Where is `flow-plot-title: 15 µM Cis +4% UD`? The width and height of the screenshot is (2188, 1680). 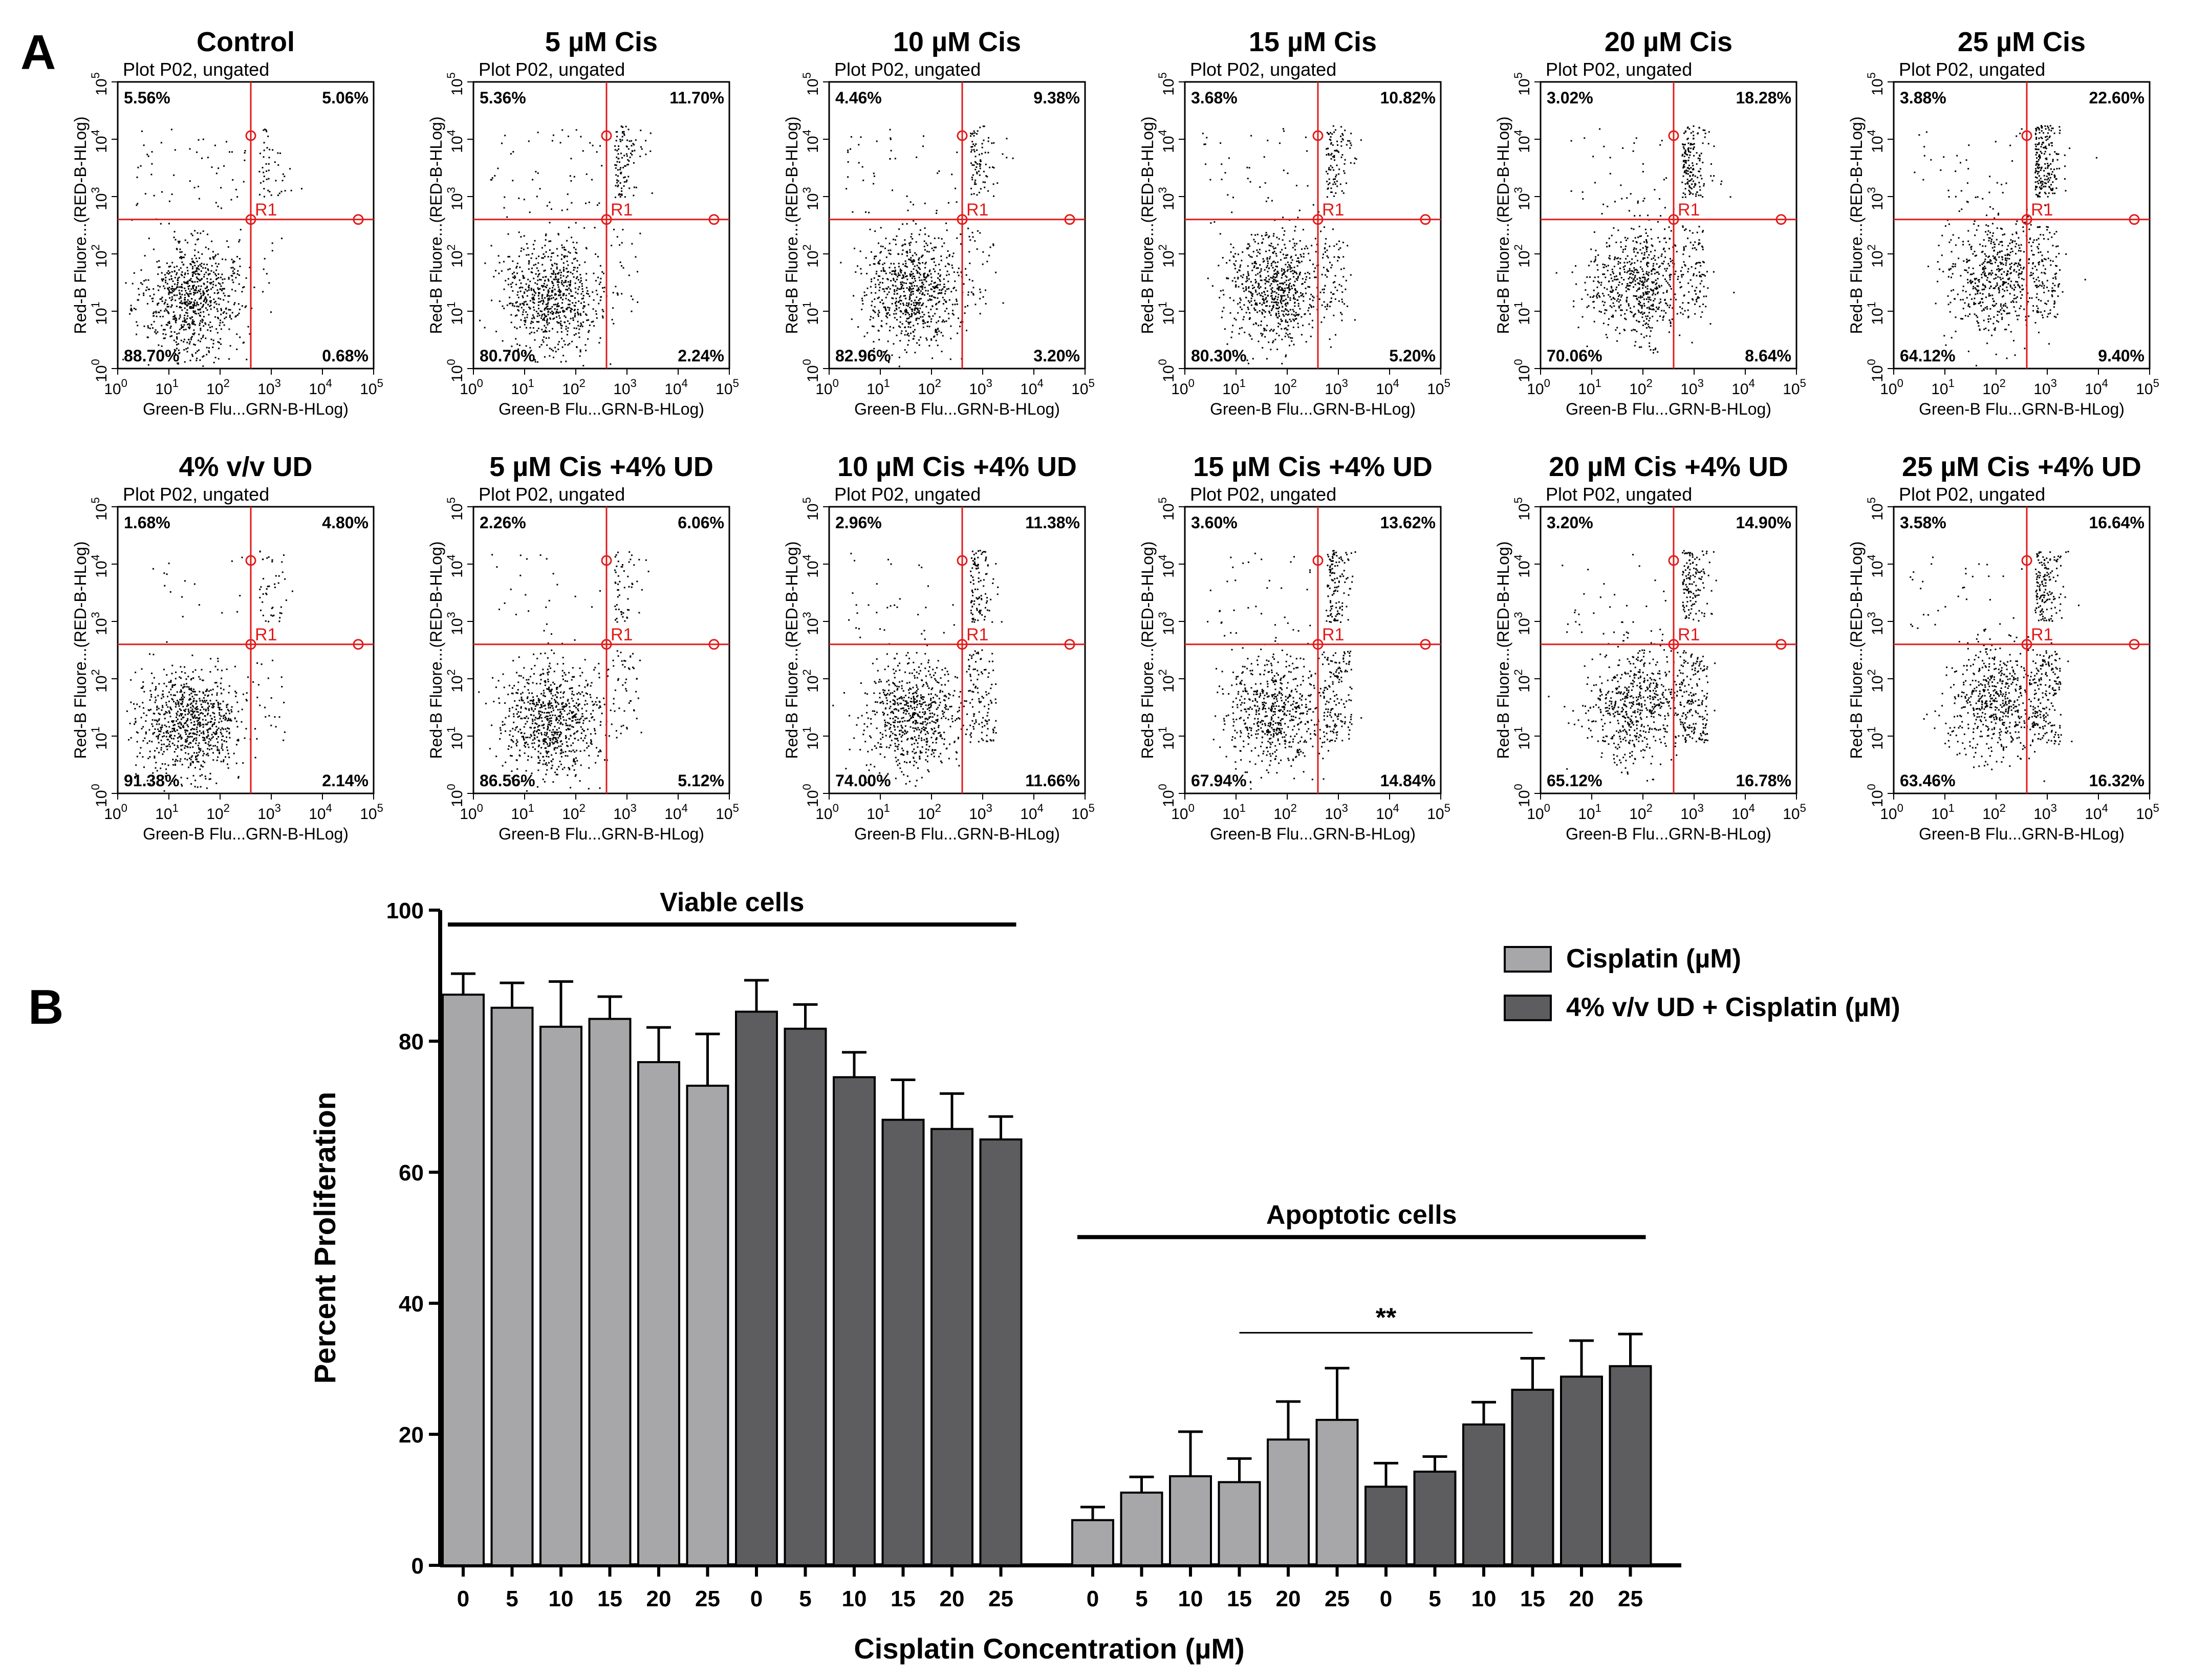
flow-plot-title: 15 µM Cis +4% UD is located at coordinates (1313, 466).